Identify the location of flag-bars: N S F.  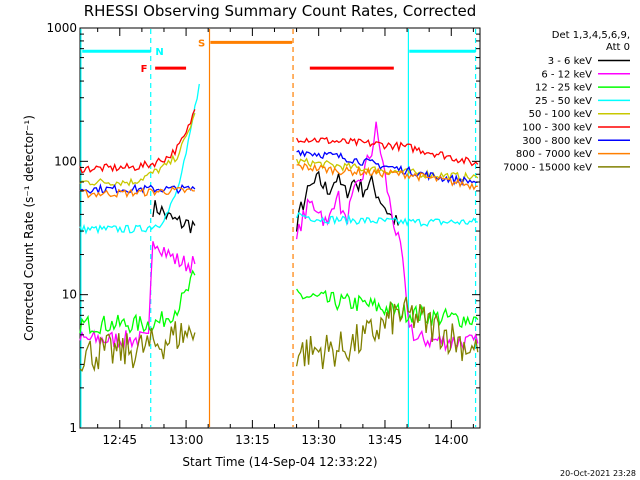
(279, 56).